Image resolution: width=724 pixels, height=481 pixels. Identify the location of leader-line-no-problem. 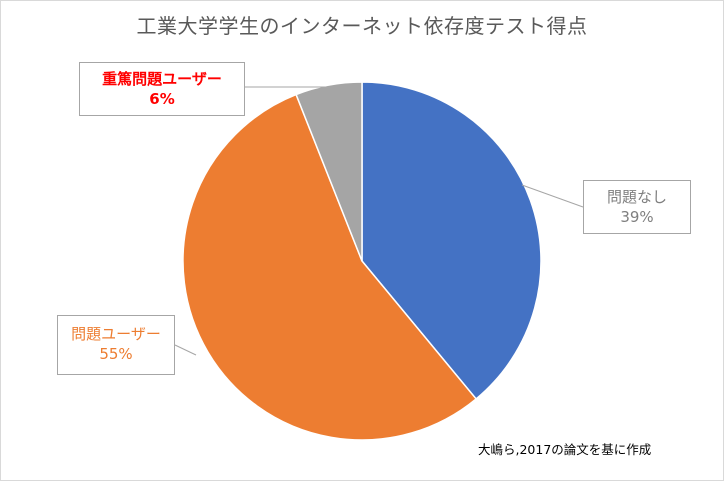
(552, 196).